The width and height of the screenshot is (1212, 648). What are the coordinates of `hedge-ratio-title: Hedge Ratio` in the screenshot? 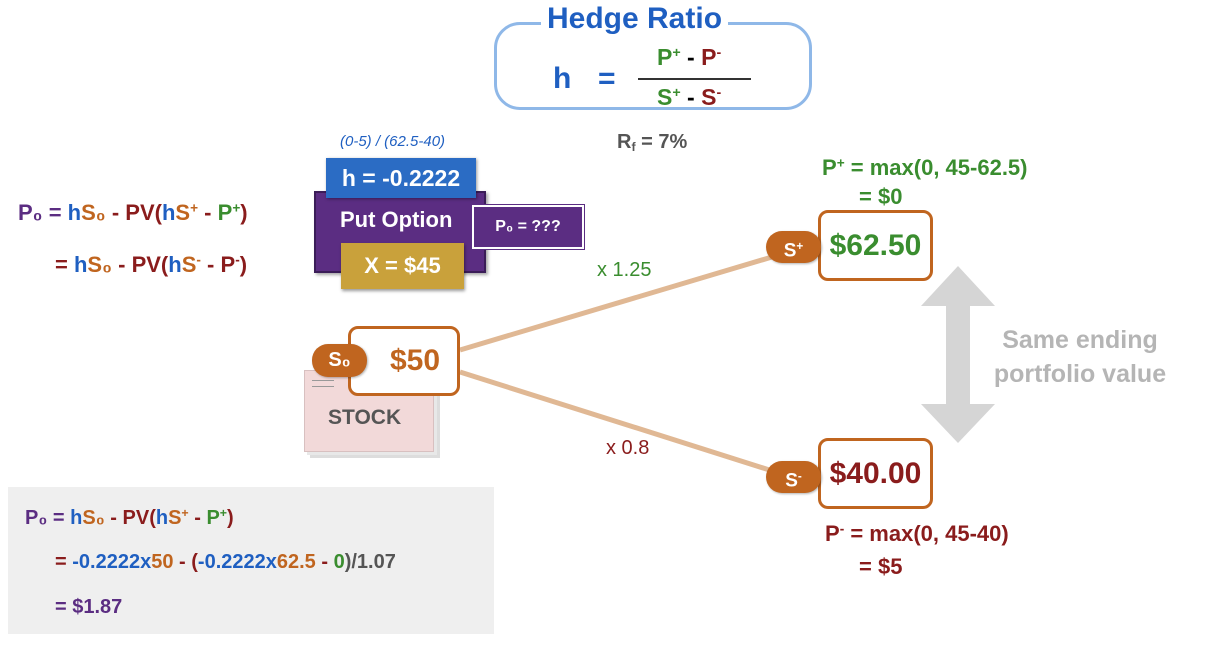 It's located at (635, 19).